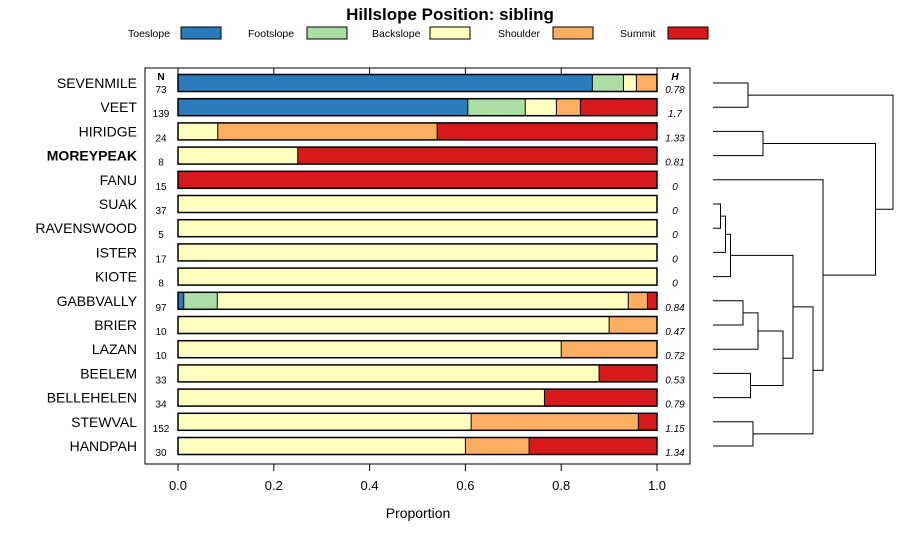 The height and width of the screenshot is (540, 900). Describe the element at coordinates (675, 453) in the screenshot. I see `h-value: 1.34` at that location.